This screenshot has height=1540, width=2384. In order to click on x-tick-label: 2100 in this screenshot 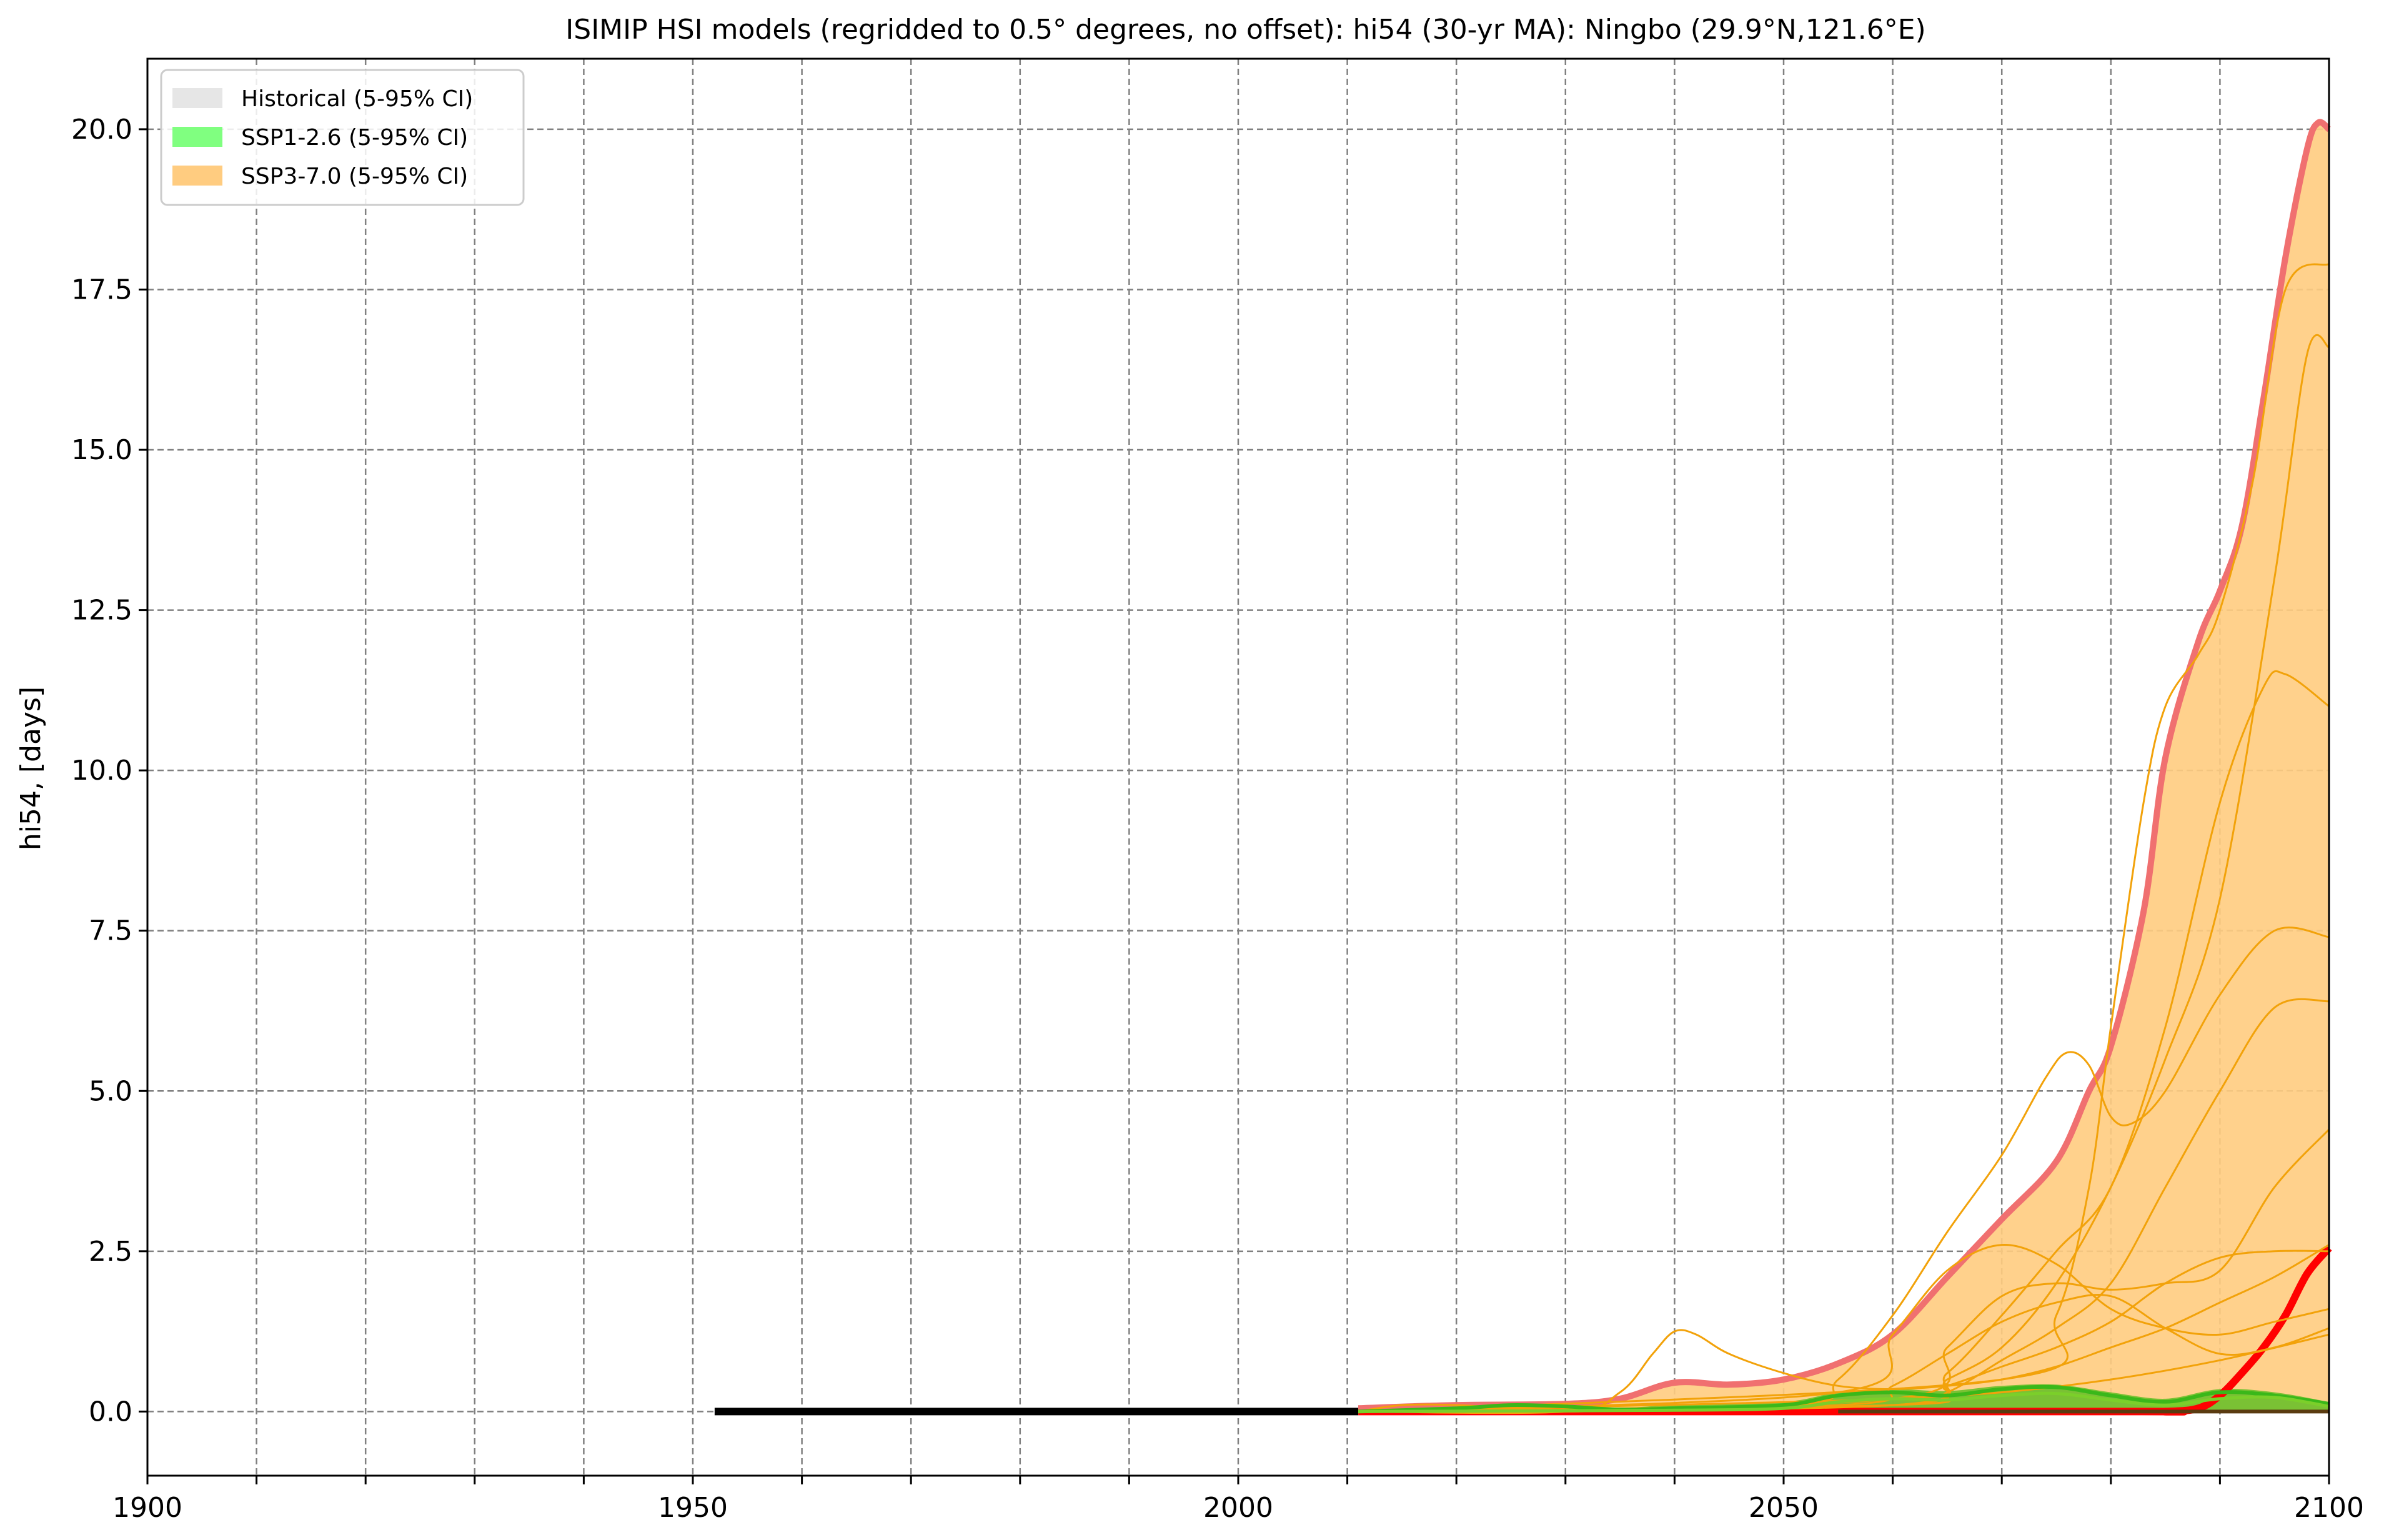, I will do `click(2329, 1508)`.